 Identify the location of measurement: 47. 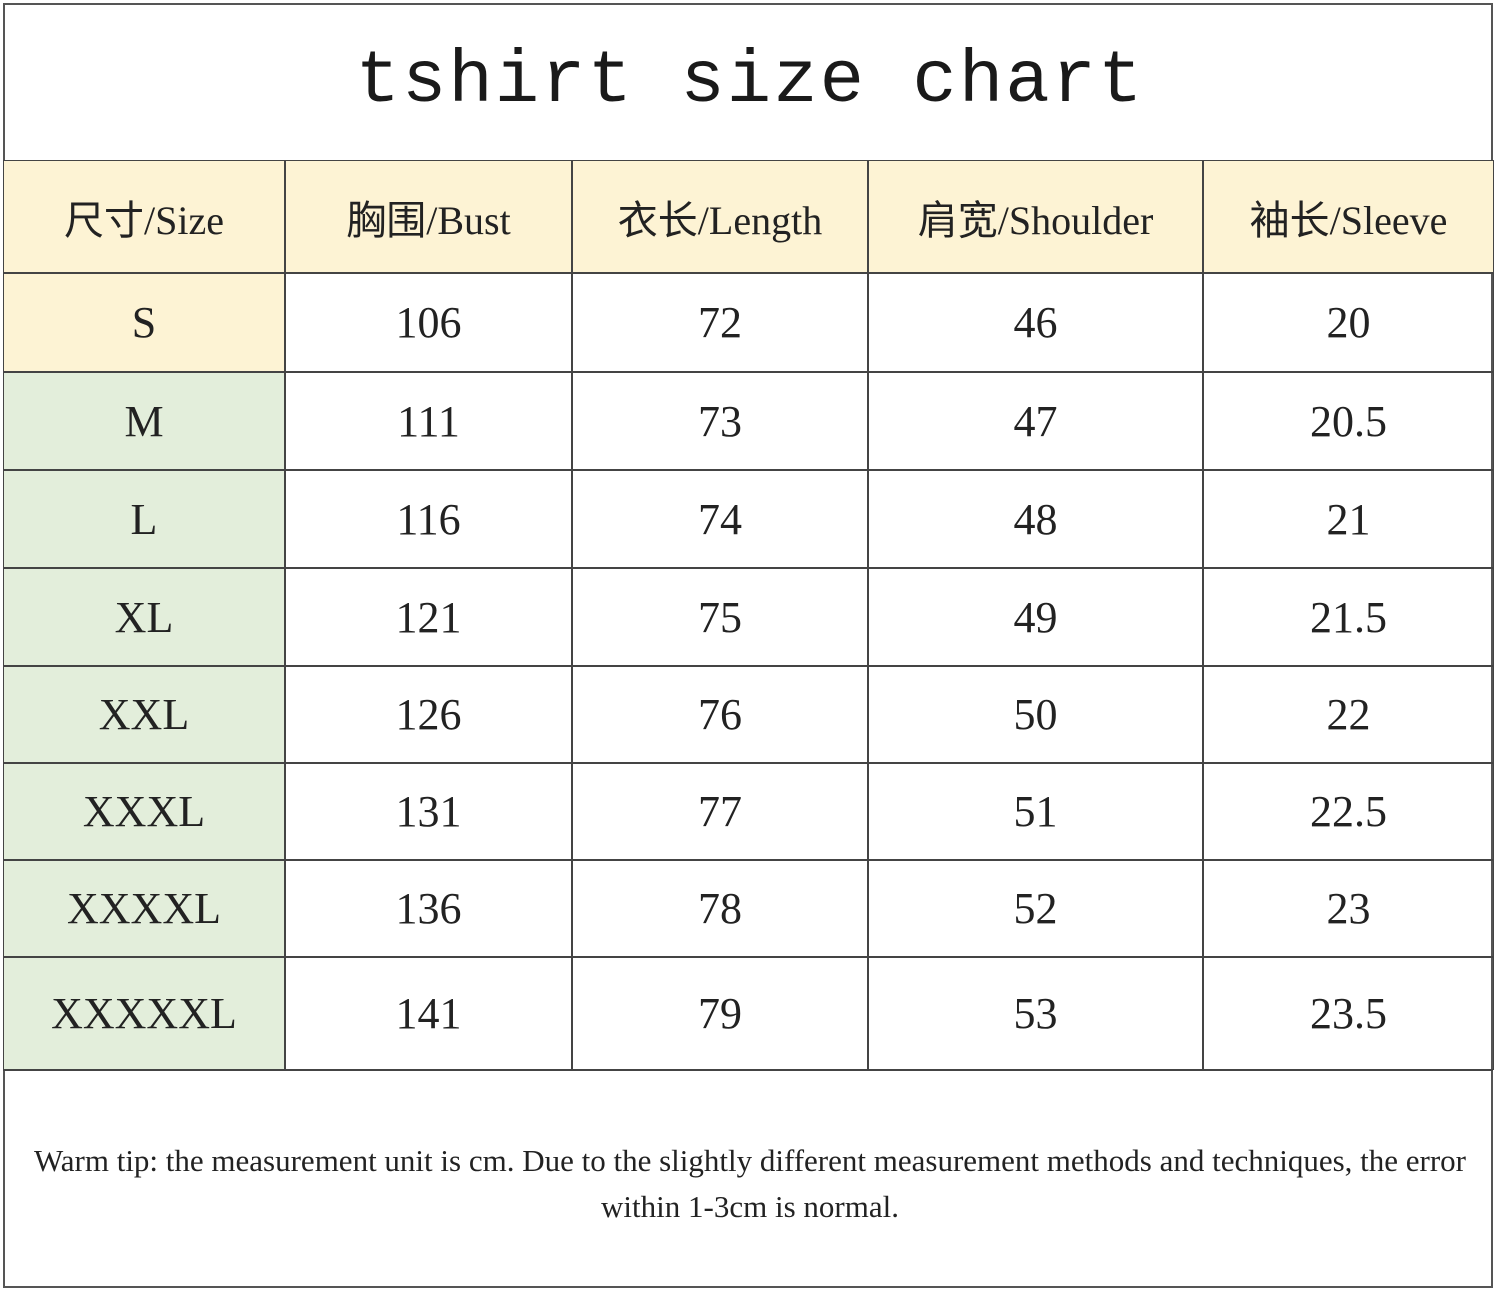
(1035, 421).